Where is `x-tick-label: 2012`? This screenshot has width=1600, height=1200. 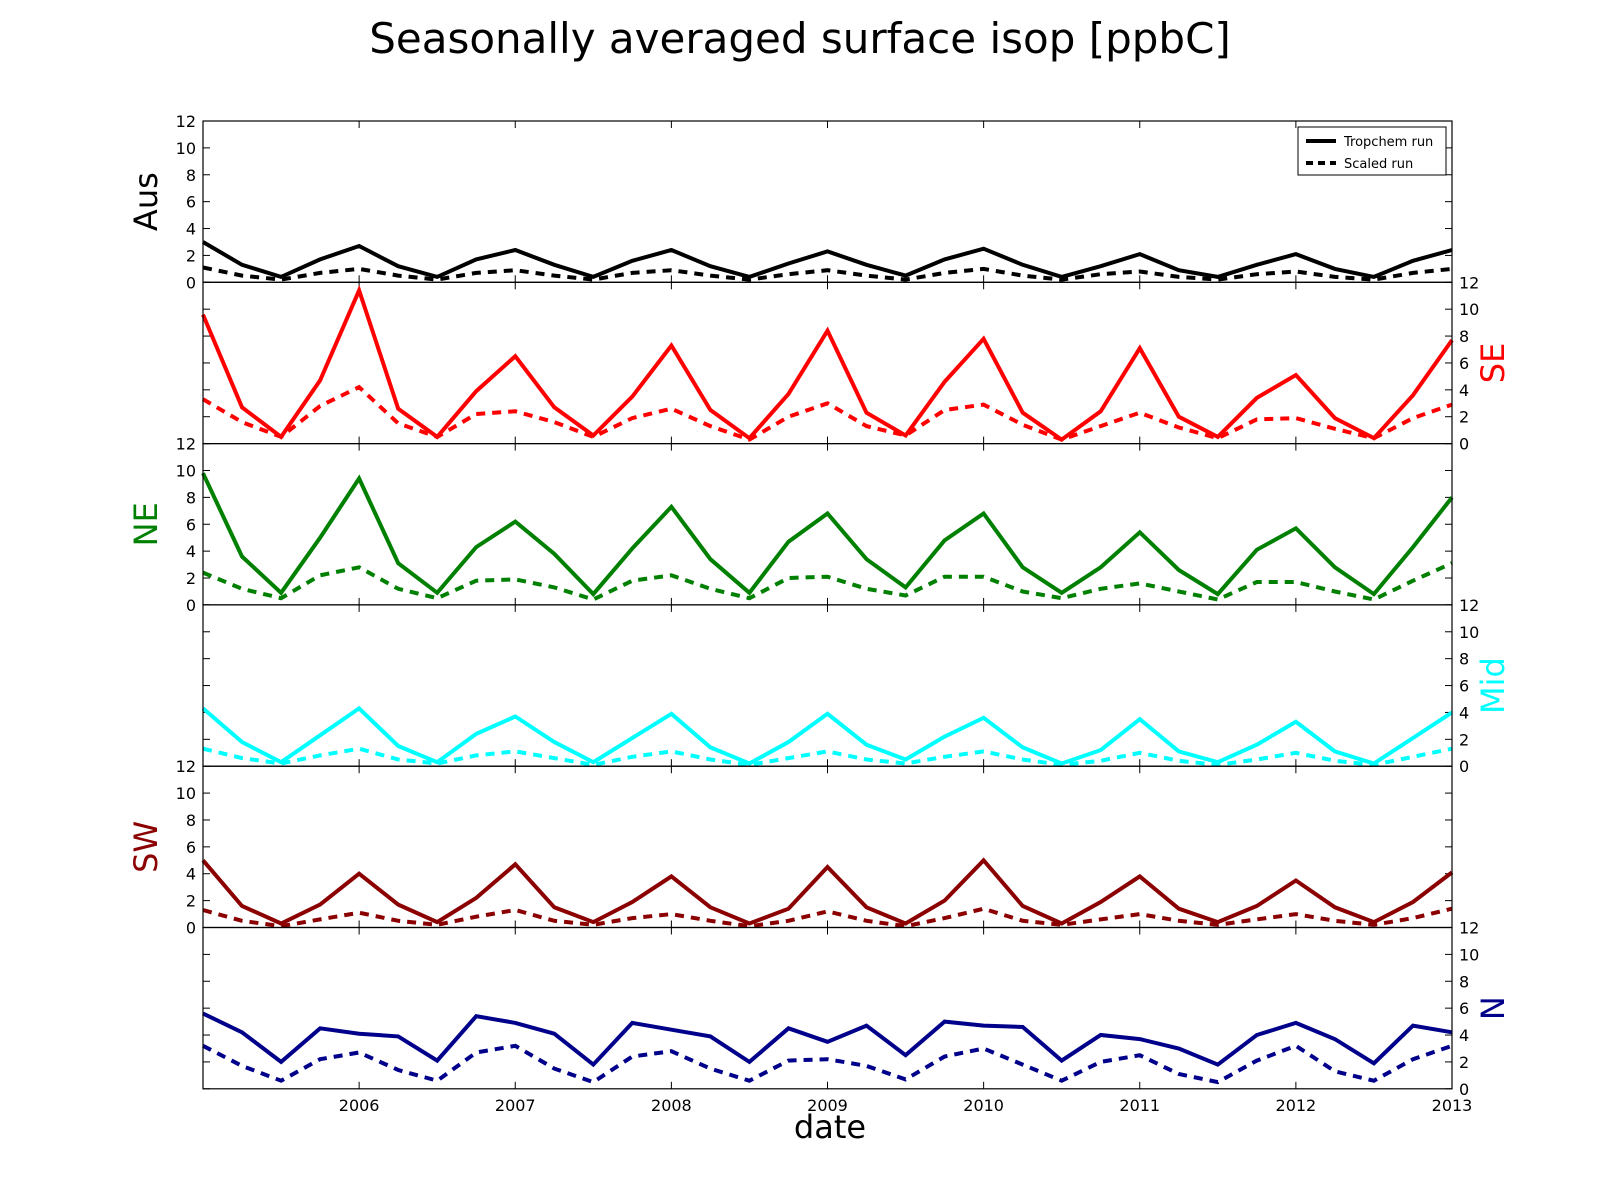 x-tick-label: 2012 is located at coordinates (1296, 1105).